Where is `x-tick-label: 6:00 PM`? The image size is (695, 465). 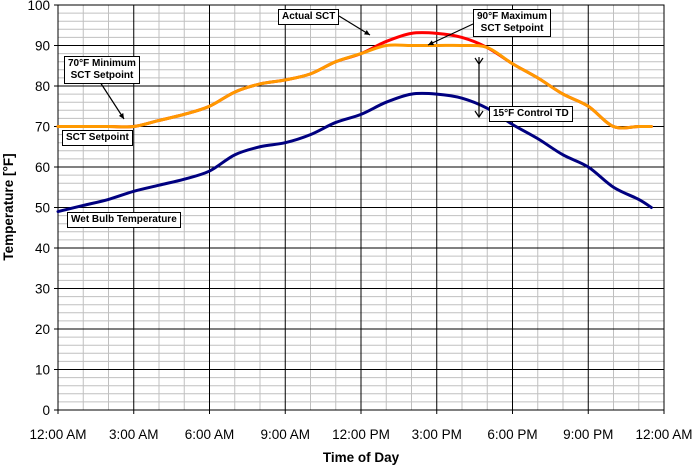
x-tick-label: 6:00 PM is located at coordinates (512, 434).